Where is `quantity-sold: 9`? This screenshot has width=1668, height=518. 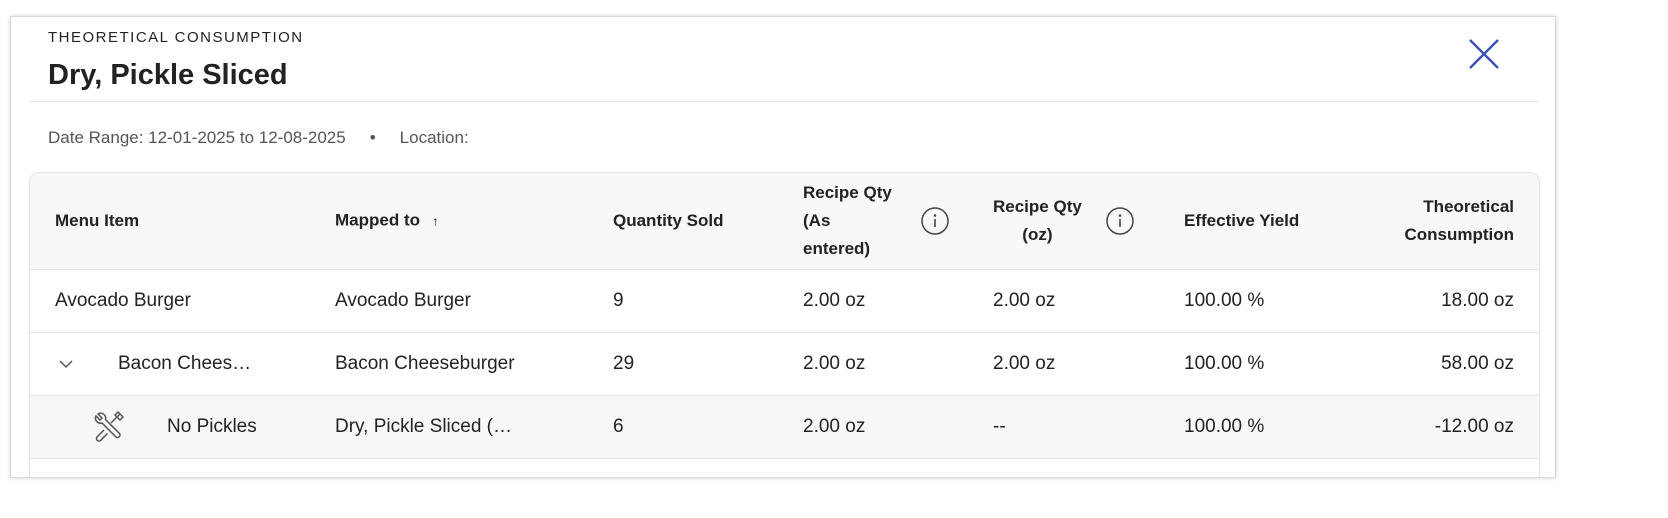
quantity-sold: 9 is located at coordinates (618, 300).